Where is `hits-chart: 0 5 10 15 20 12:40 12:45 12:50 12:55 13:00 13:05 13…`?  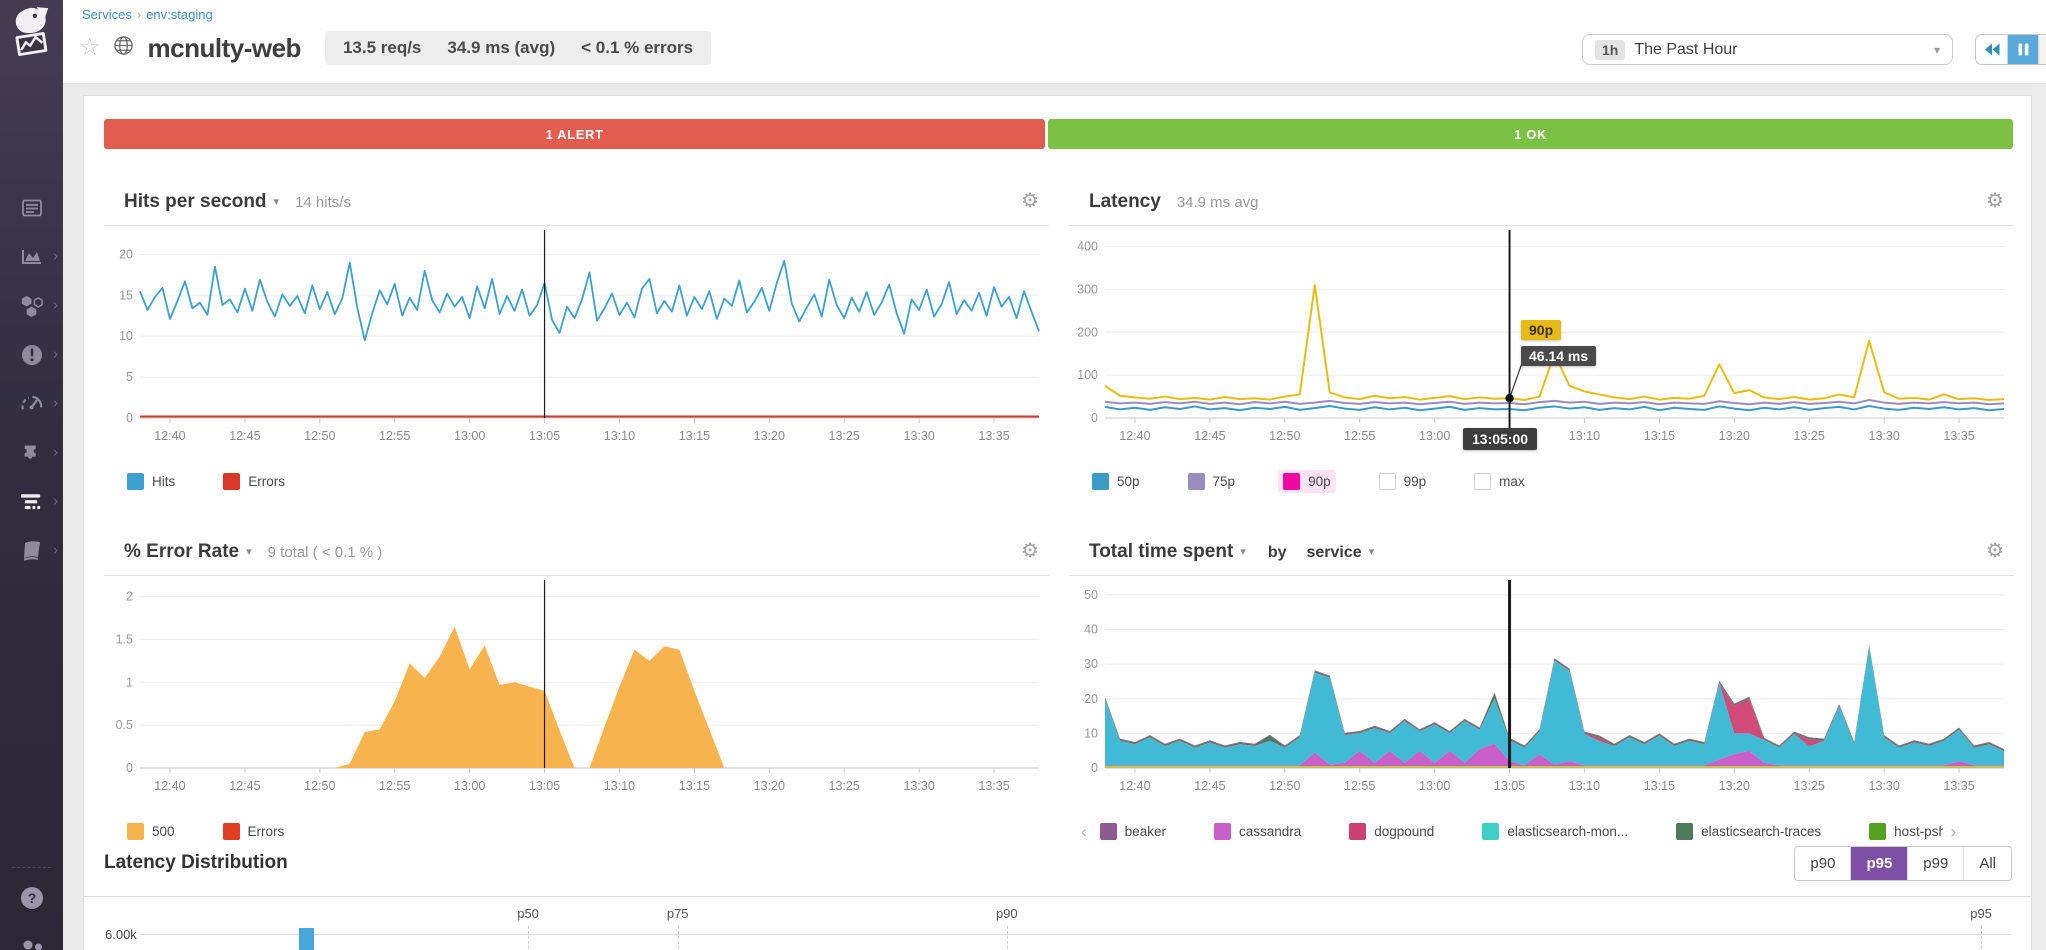
hits-chart: 0 5 10 15 20 12:40 12:45 12:50 12:55 13:00 13:05 13… is located at coordinates (576, 344).